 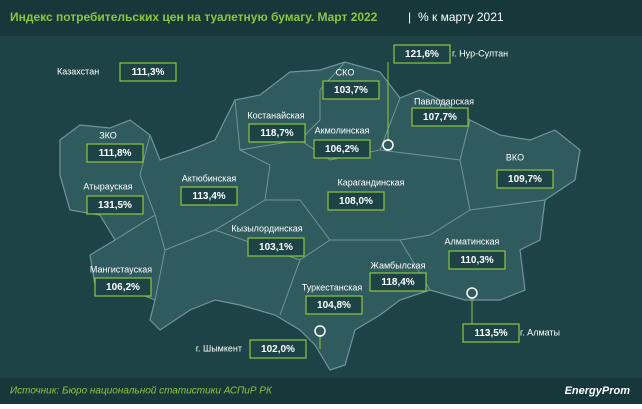 I want to click on region-name: Алматинская, so click(x=472, y=241).